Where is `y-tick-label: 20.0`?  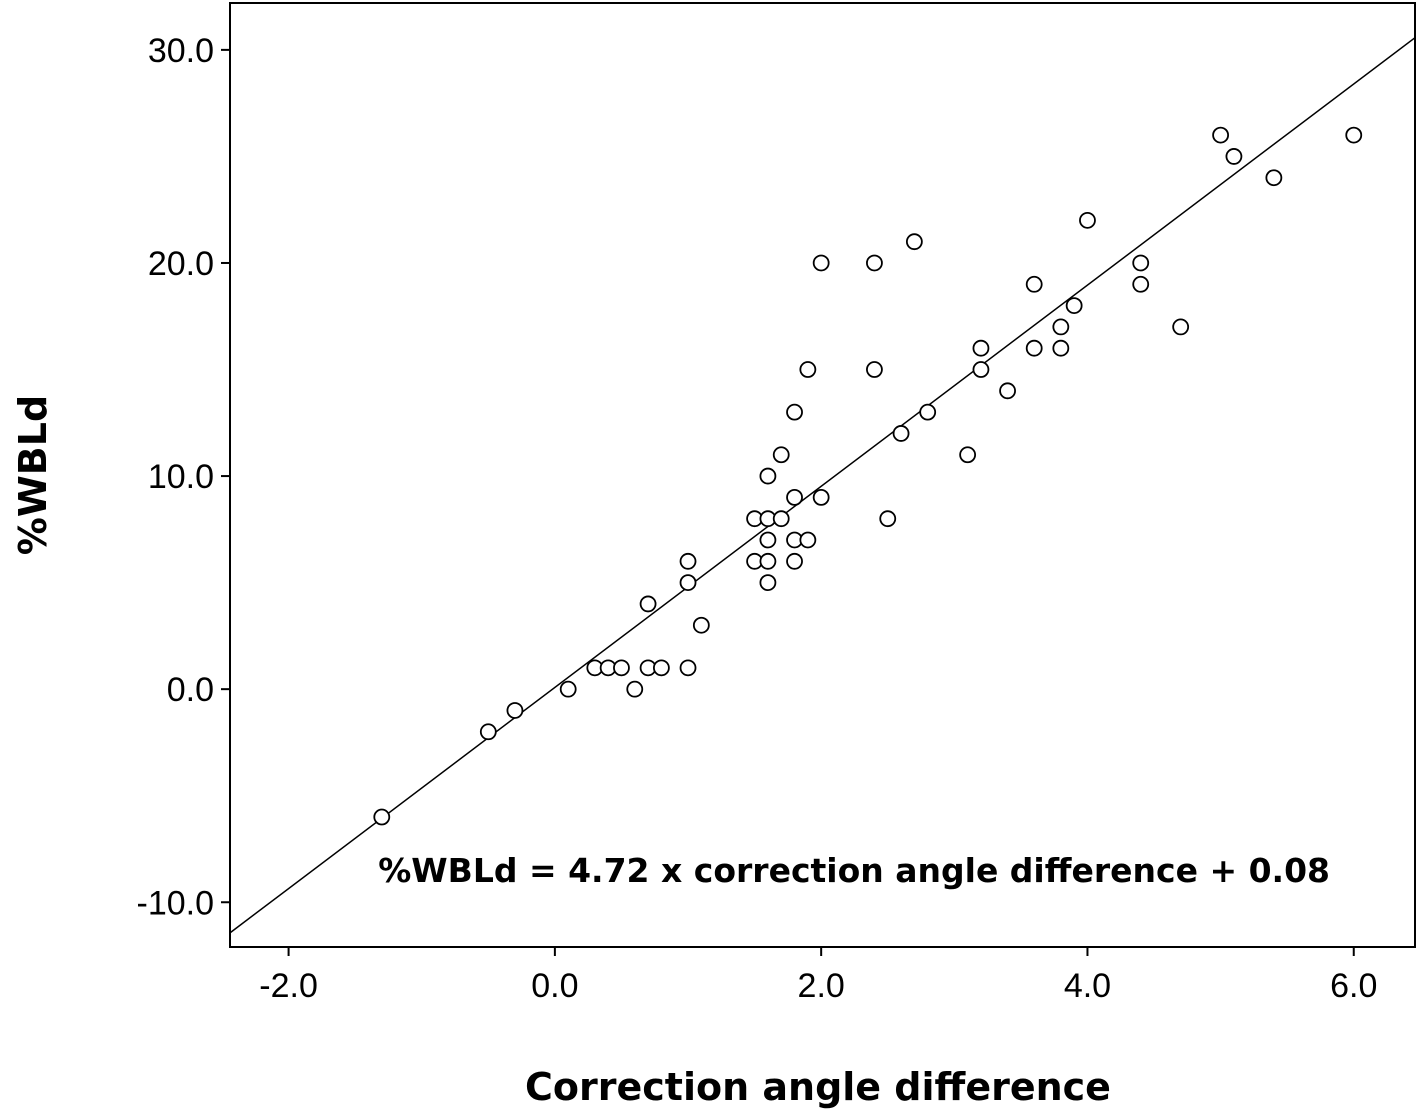
y-tick-label: 20.0 is located at coordinates (181, 264).